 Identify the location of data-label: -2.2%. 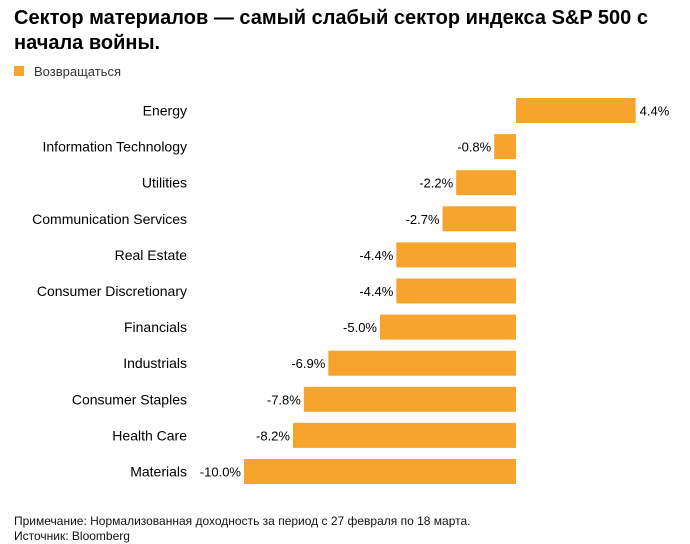
(436, 183).